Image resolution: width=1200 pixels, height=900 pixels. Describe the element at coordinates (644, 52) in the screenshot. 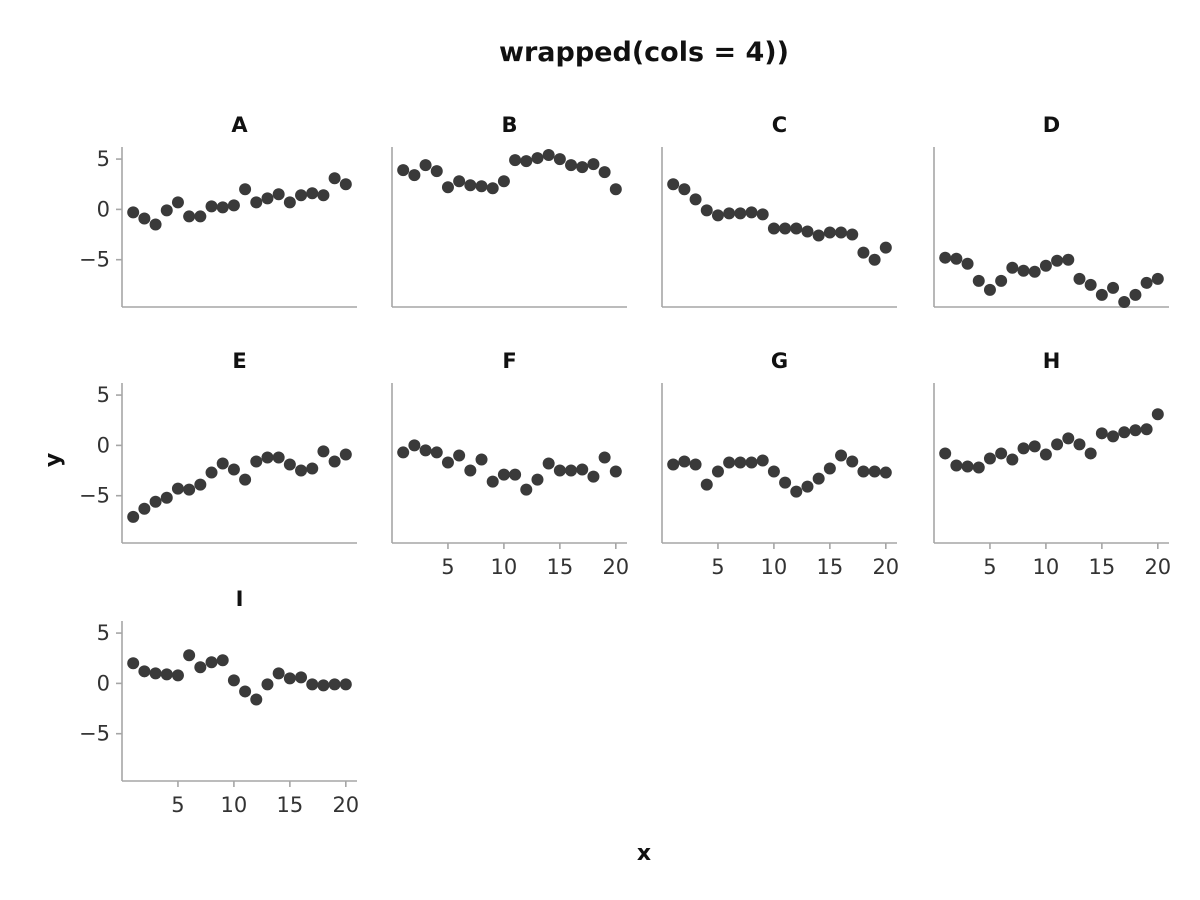

I see `chart-title: wrapped(cols = 4))` at that location.